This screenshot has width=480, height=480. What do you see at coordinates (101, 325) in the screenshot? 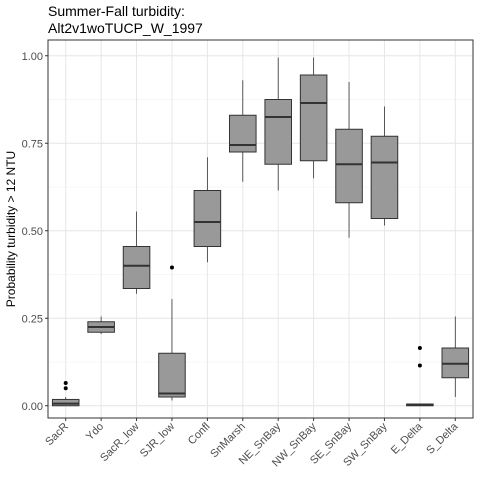
I see `box-Ydo` at bounding box center [101, 325].